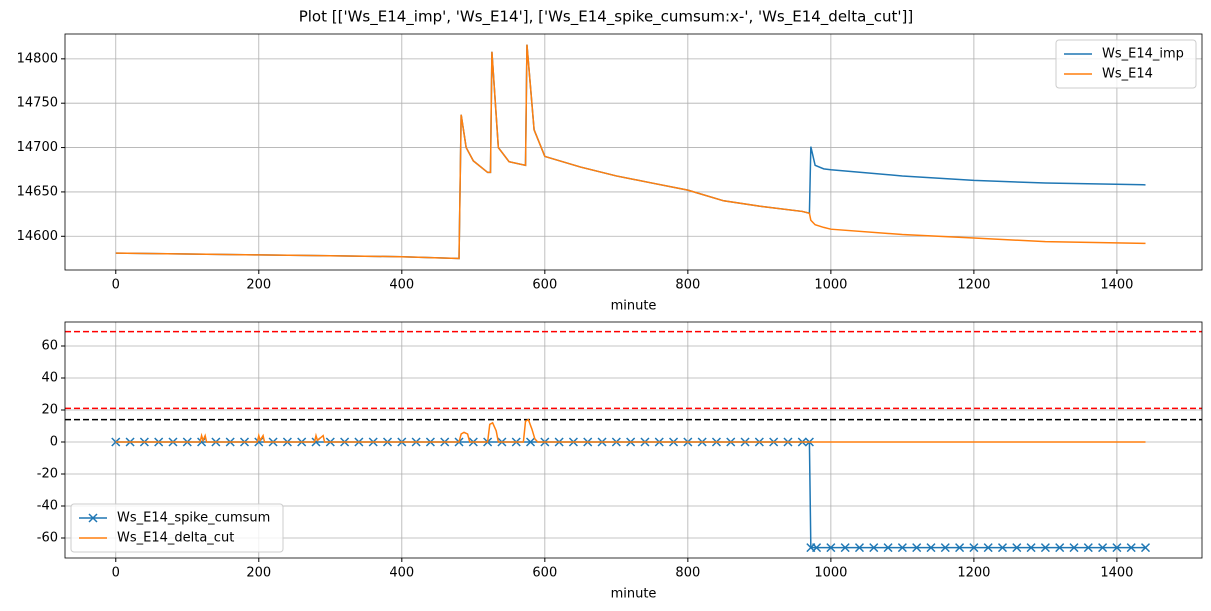  What do you see at coordinates (630, 430) in the screenshot?
I see `series-line` at bounding box center [630, 430].